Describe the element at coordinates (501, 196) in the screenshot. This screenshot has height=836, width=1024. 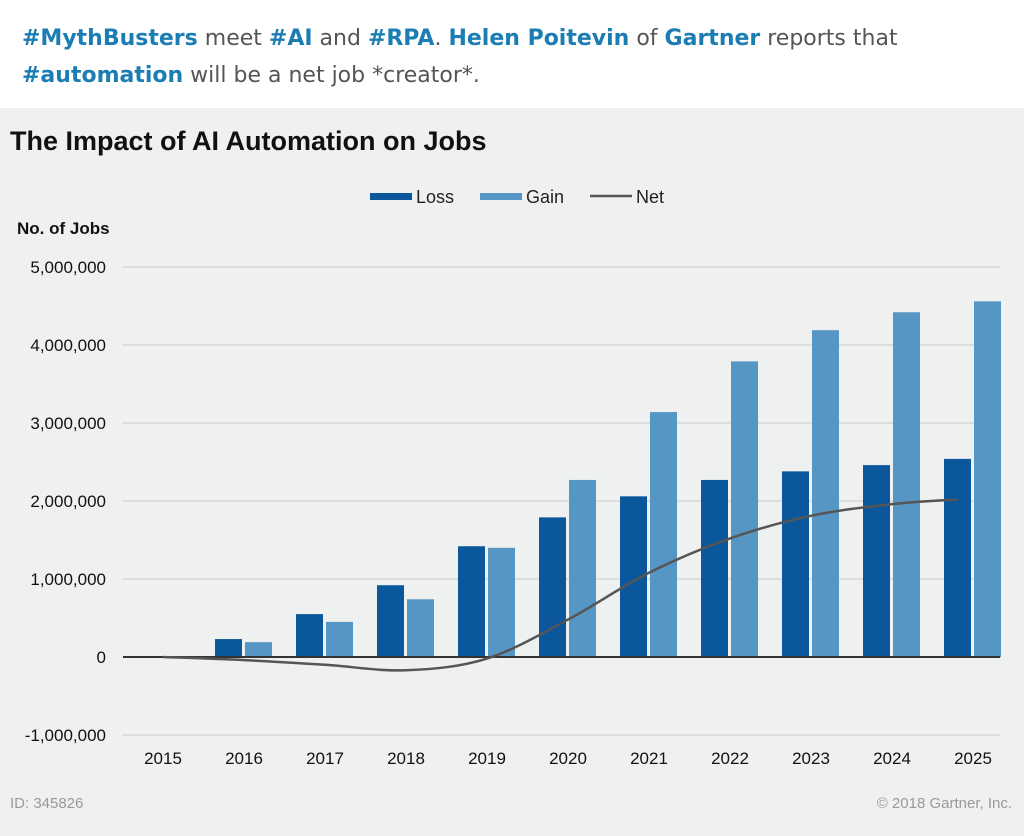
I see `legend-swatch-gain` at that location.